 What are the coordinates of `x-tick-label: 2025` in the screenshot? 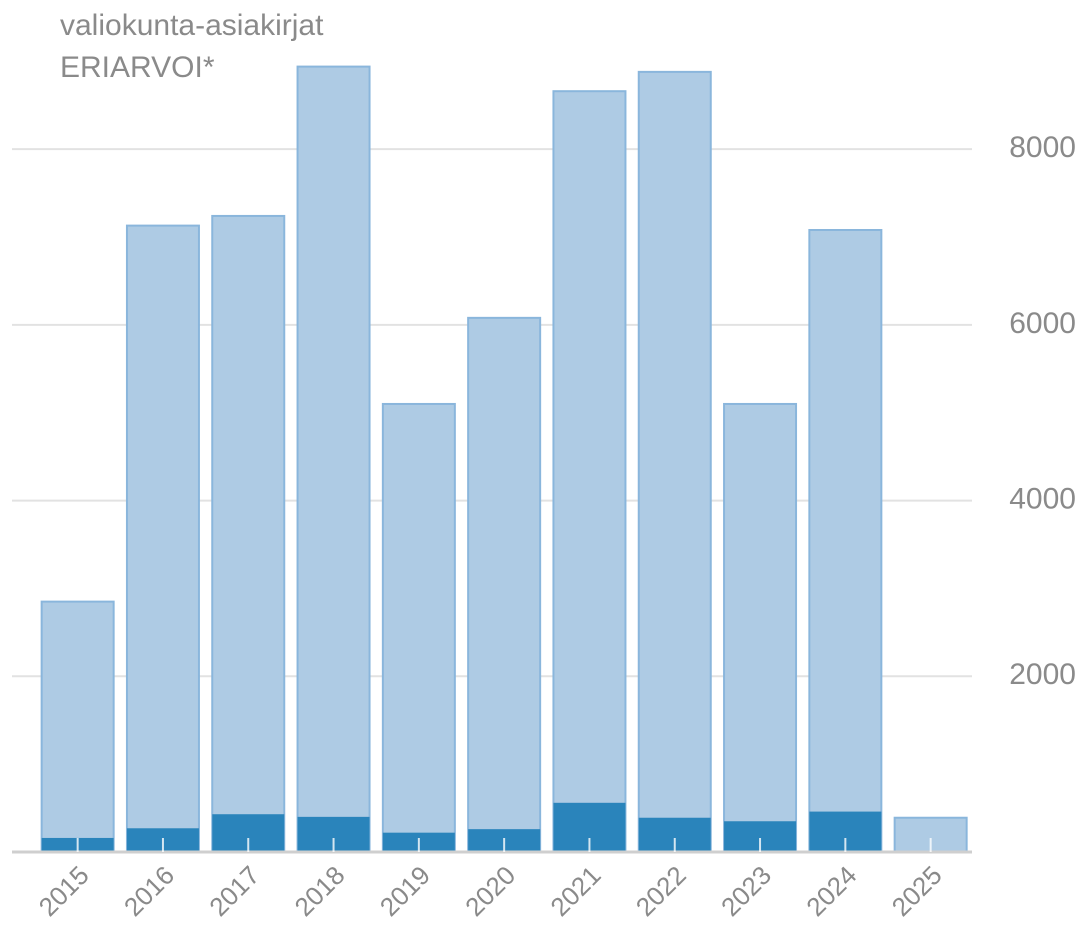 It's located at (917, 891).